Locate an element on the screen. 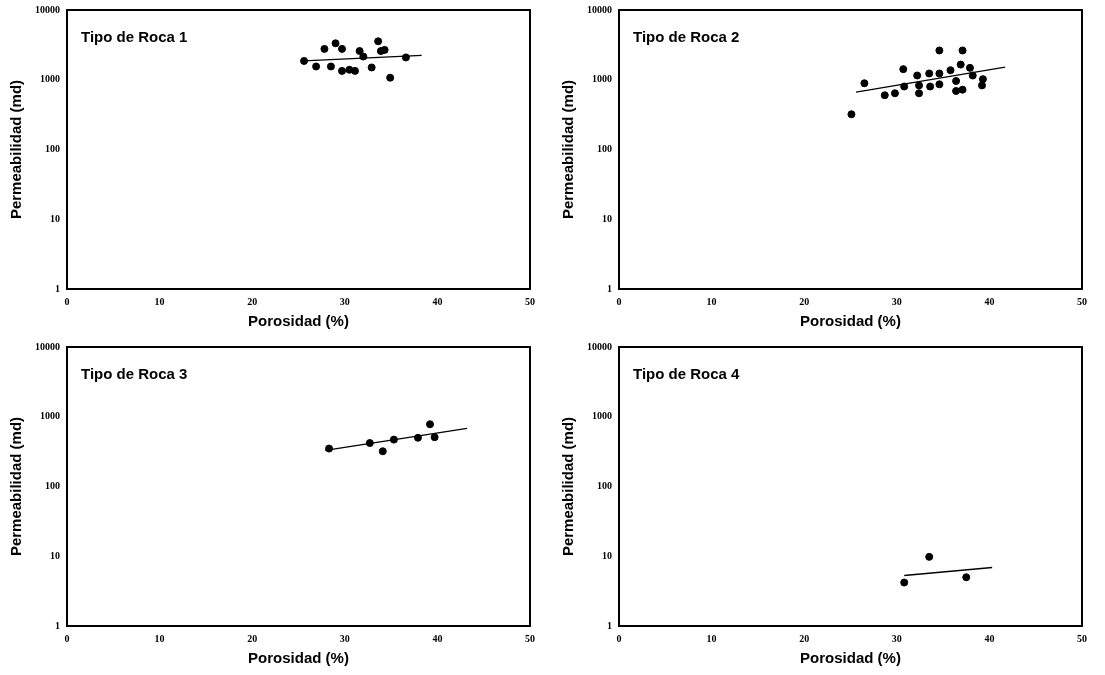 This screenshot has width=1105, height=675. text: Tipo de Roca 2 is located at coordinates (686, 36).